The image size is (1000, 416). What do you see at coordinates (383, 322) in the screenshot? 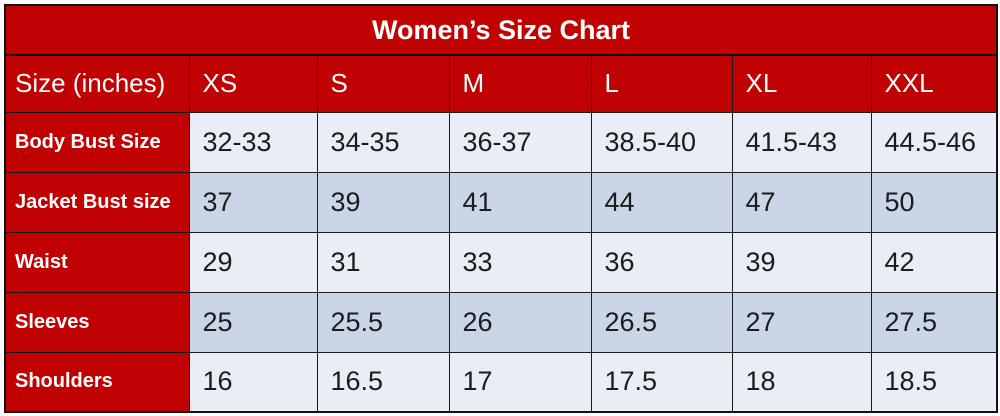
I see `table-cell: 25.5` at bounding box center [383, 322].